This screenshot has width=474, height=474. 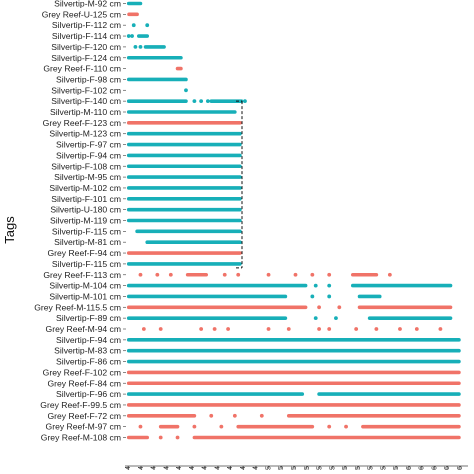 I want to click on y-tick-label: Silvertip-F-98 cm, so click(x=88, y=79).